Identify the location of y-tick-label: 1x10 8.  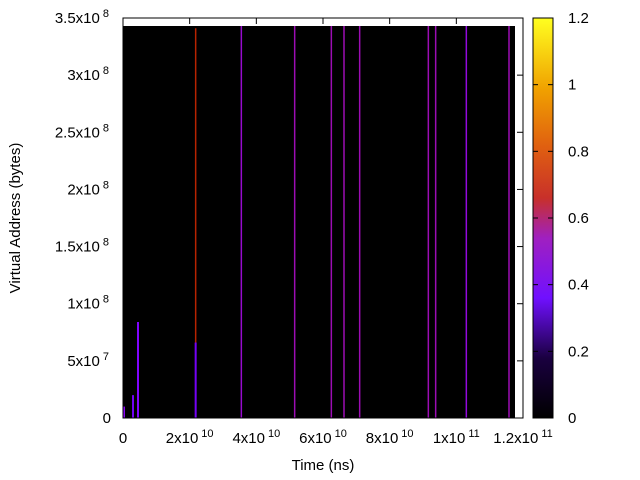
(88, 303).